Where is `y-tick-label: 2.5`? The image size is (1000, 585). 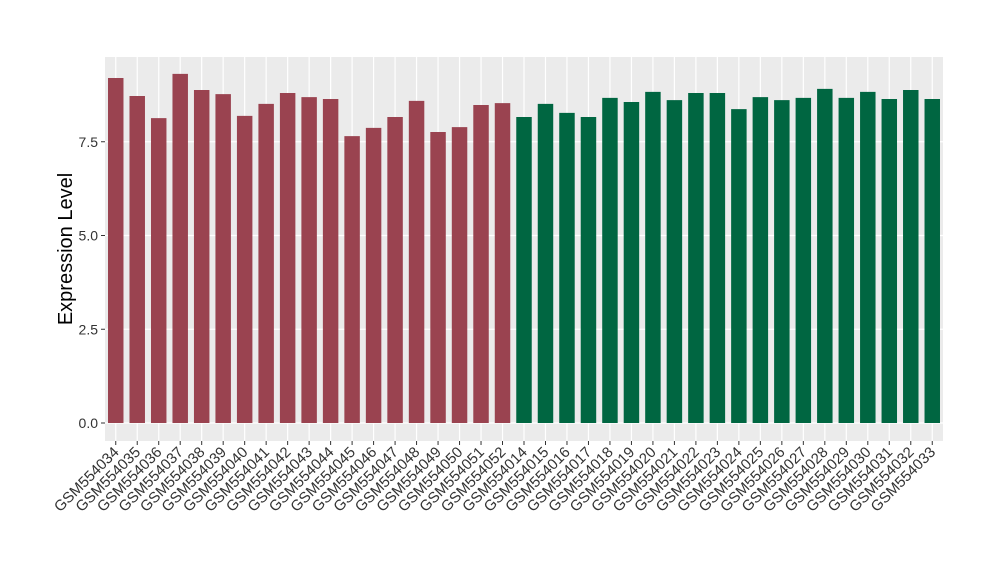 y-tick-label: 2.5 is located at coordinates (89, 329).